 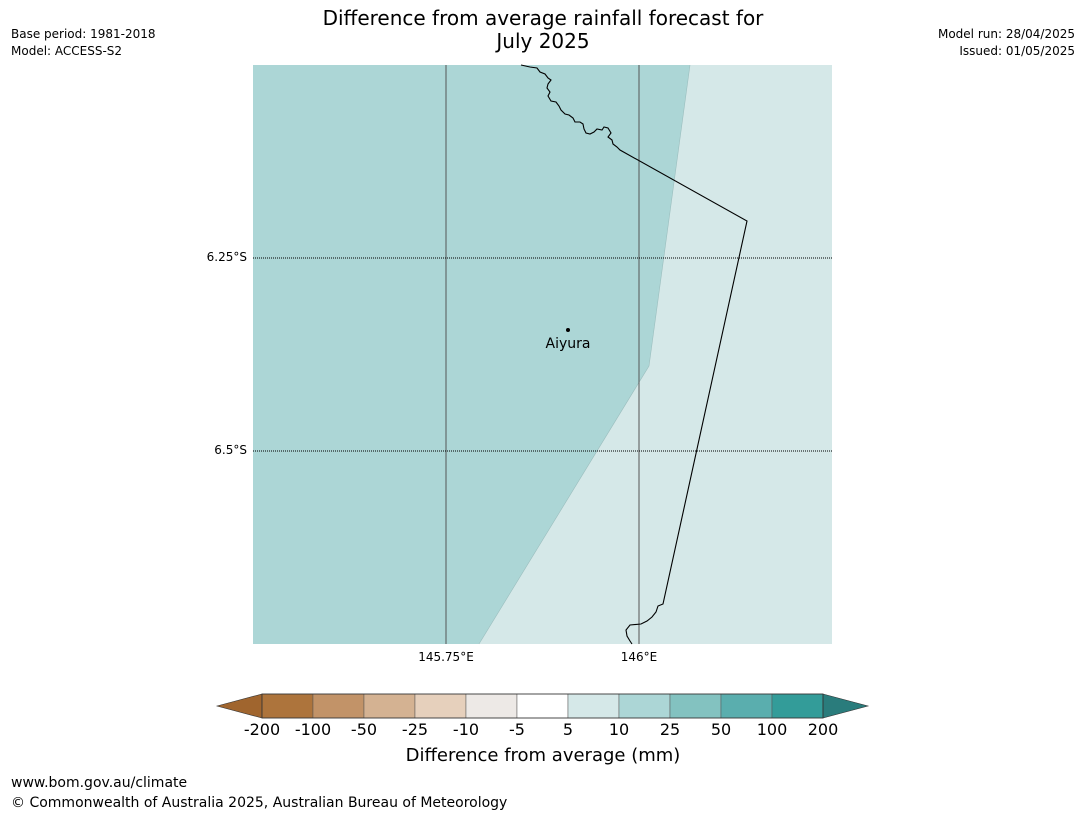 I want to click on colorbar-title: Difference from average (mm), so click(x=543, y=755).